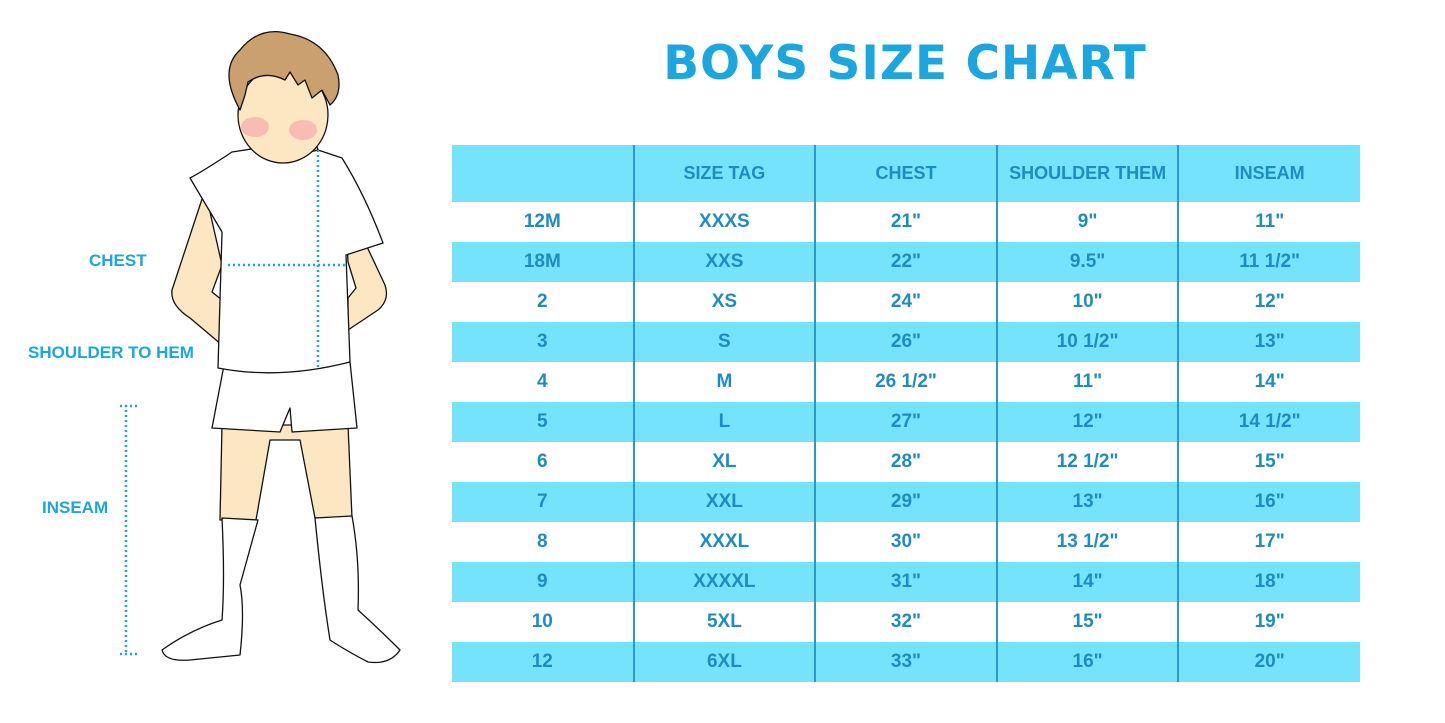 The image size is (1445, 723). I want to click on cell-chest: 27", so click(905, 422).